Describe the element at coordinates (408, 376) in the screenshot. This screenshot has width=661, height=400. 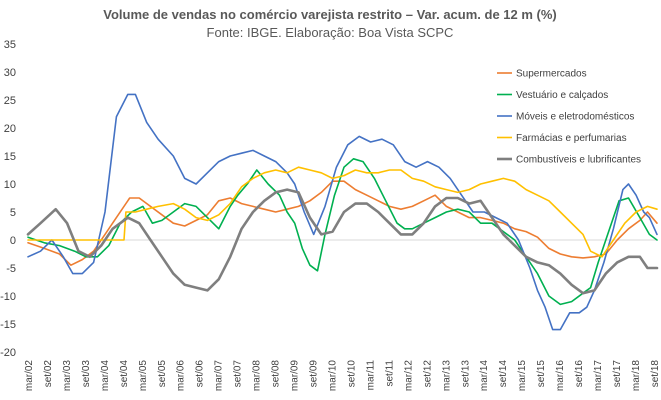
I see `x-tick-label: mar/12` at that location.